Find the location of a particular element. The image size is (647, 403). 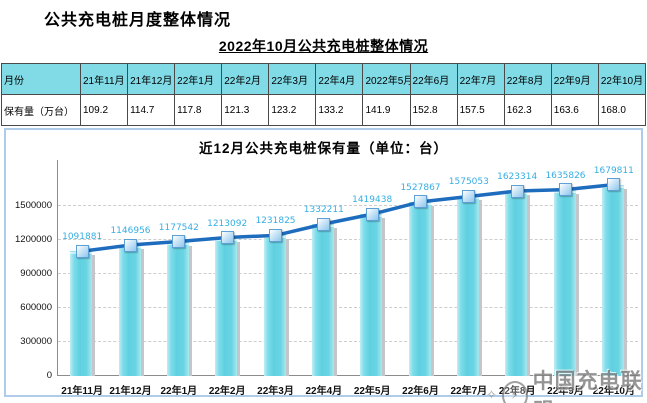

data-label: 1213092 is located at coordinates (227, 223).